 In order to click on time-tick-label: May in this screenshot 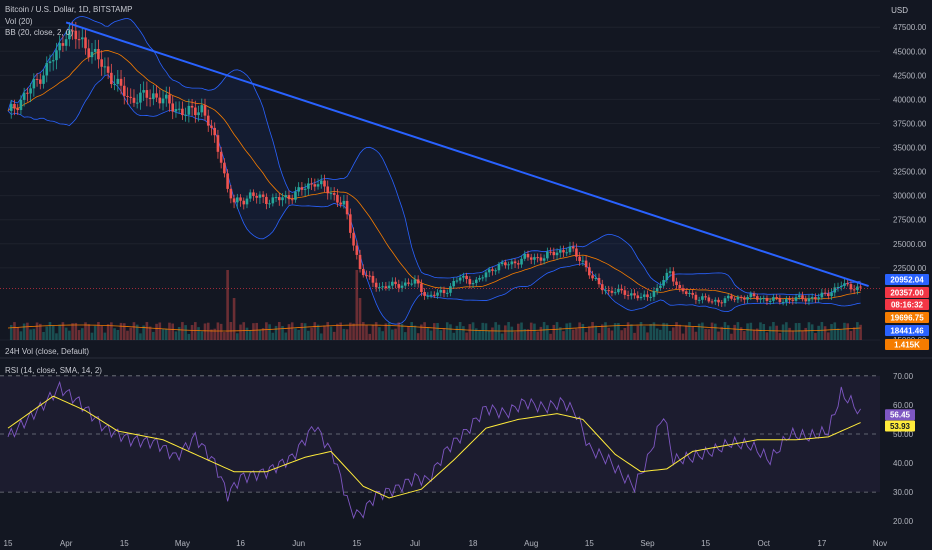, I will do `click(182, 543)`.